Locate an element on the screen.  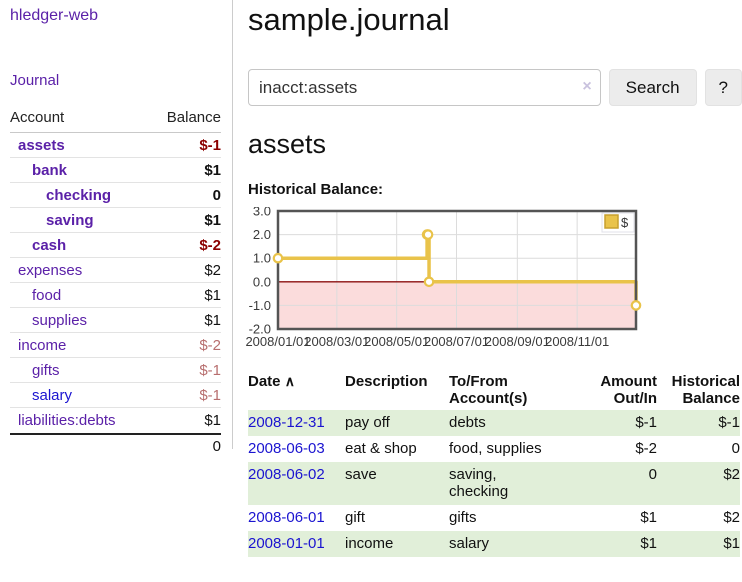
y-axis-tick-label: 2.0 is located at coordinates (262, 234).